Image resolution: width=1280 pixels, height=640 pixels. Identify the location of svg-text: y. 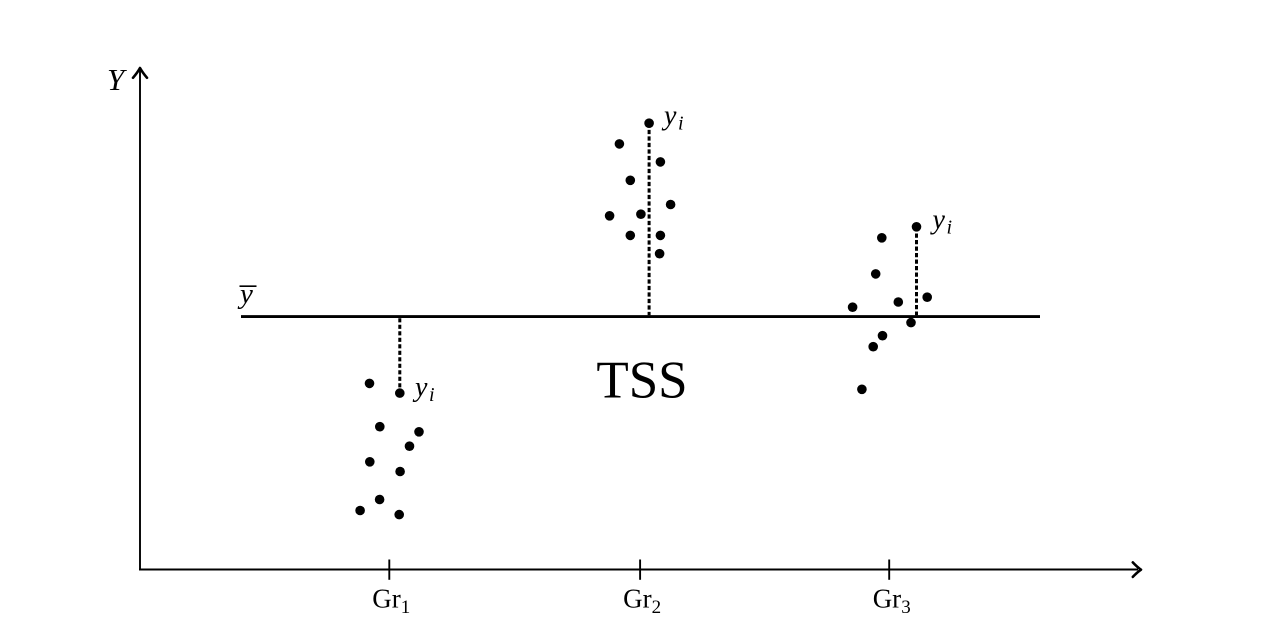
(245, 294).